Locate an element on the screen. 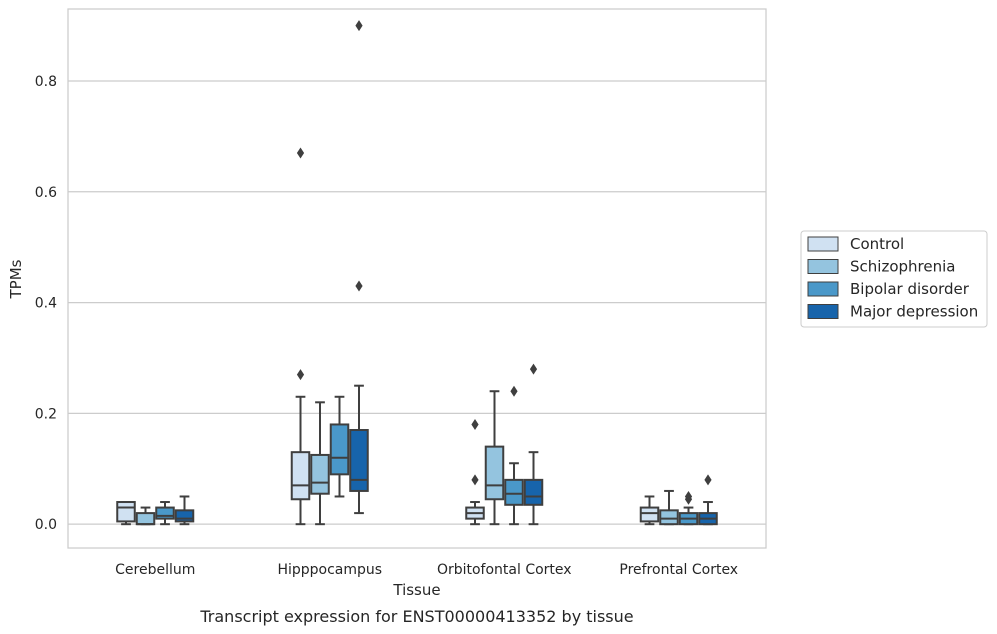 The image size is (997, 634). series-bipolar-disorder is located at coordinates (427, 455).